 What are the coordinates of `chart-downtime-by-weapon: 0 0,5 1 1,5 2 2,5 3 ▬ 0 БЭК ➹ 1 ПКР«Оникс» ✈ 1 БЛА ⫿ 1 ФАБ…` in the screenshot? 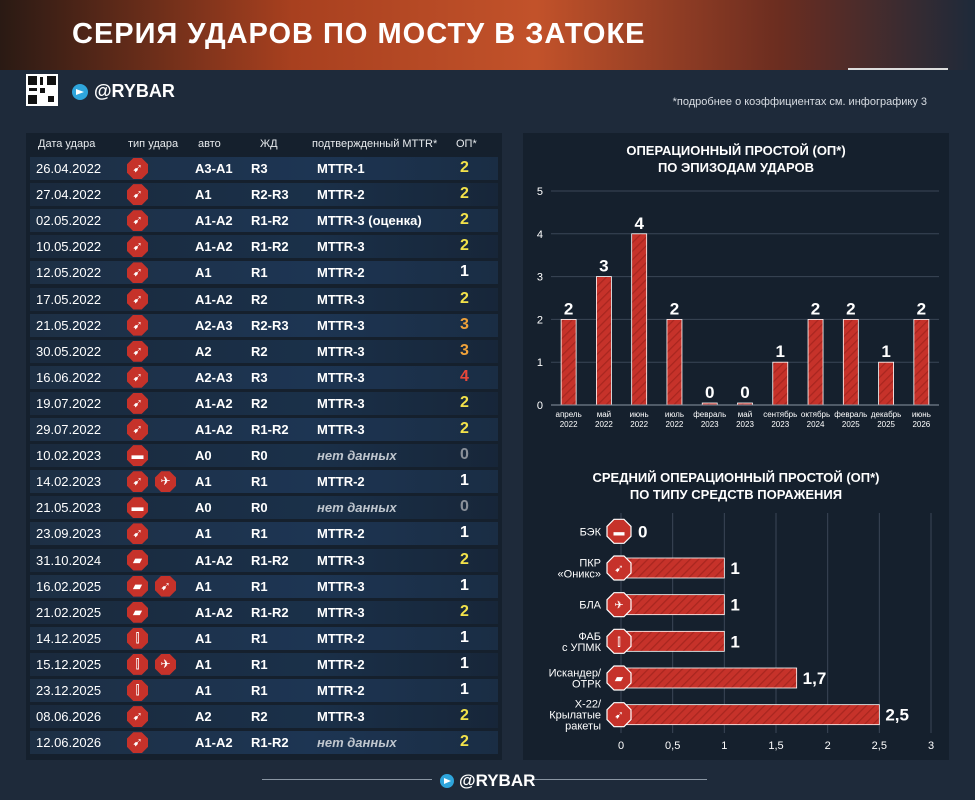 It's located at (741, 632).